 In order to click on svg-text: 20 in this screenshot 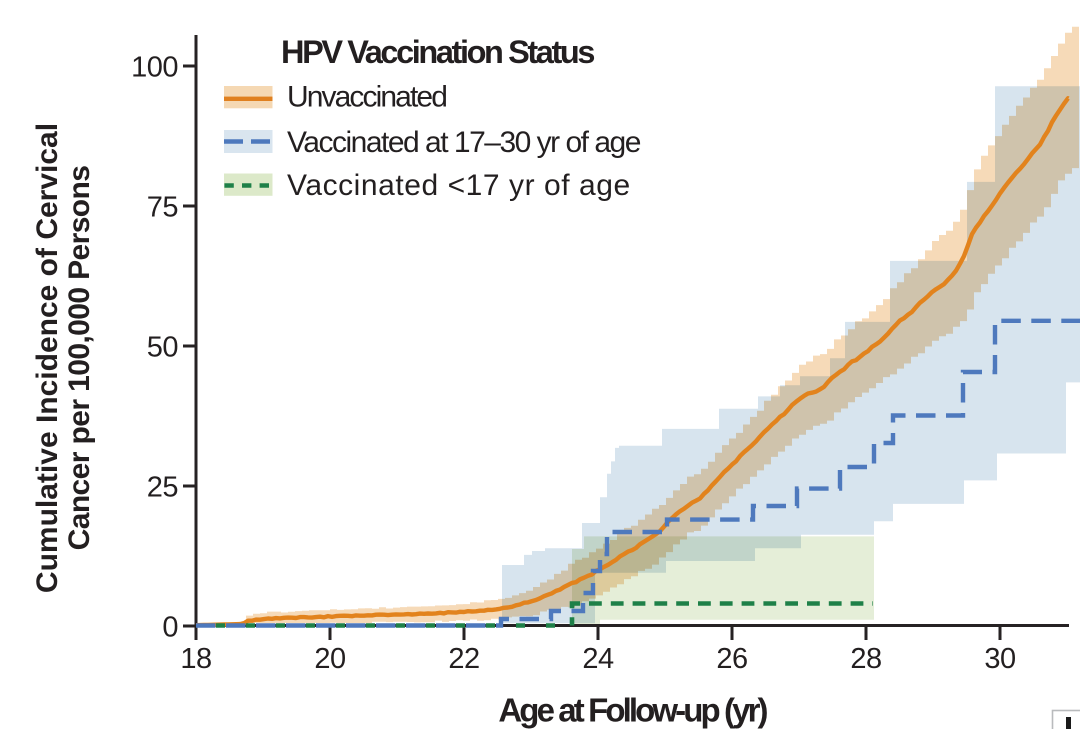, I will do `click(329, 659)`.